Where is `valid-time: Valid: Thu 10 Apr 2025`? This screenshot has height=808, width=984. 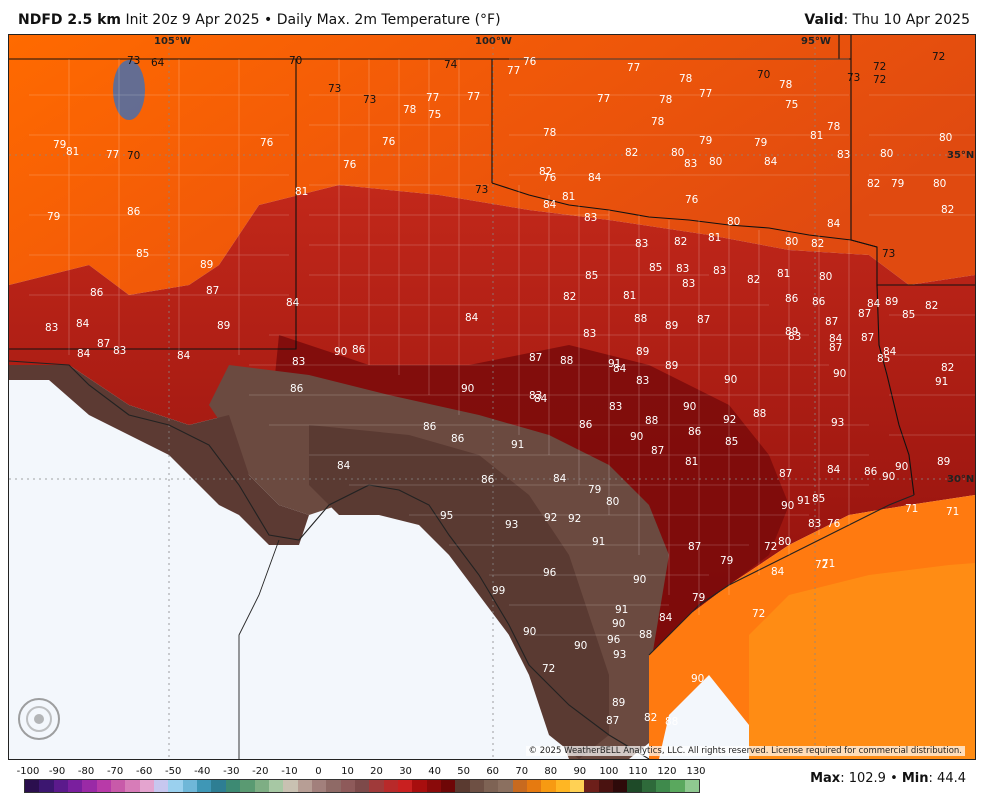
valid-time: Valid: Thu 10 Apr 2025 is located at coordinates (887, 20).